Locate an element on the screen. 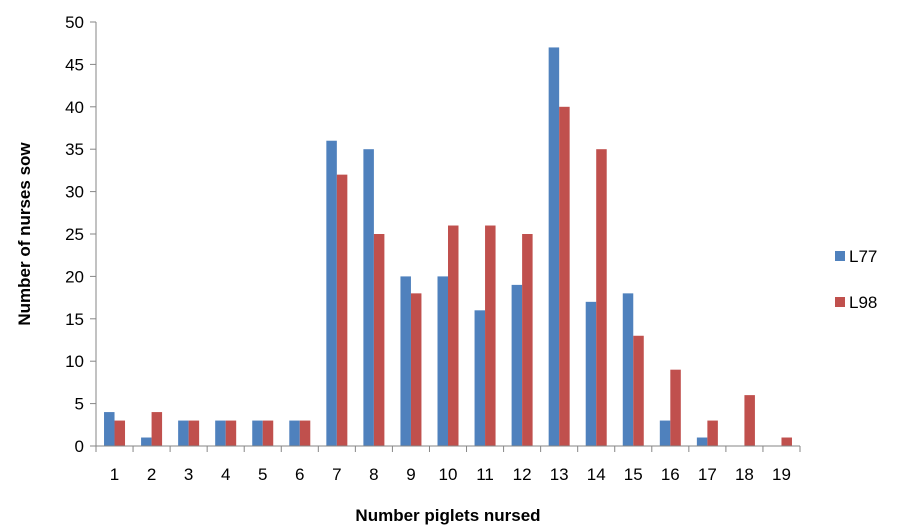  x-tick-label: 12 is located at coordinates (522, 474).